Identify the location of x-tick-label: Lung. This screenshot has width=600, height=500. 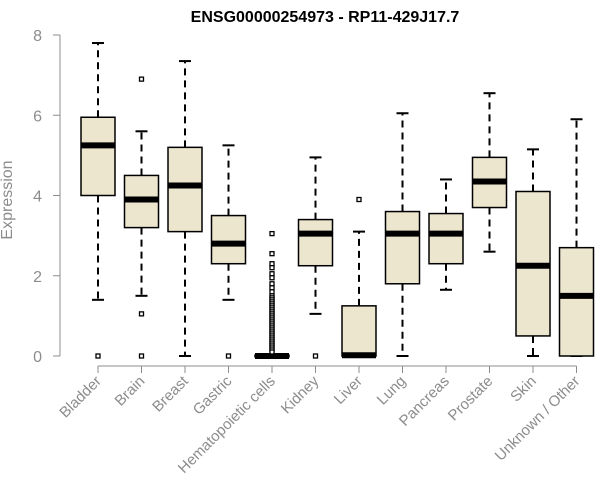
(392, 391).